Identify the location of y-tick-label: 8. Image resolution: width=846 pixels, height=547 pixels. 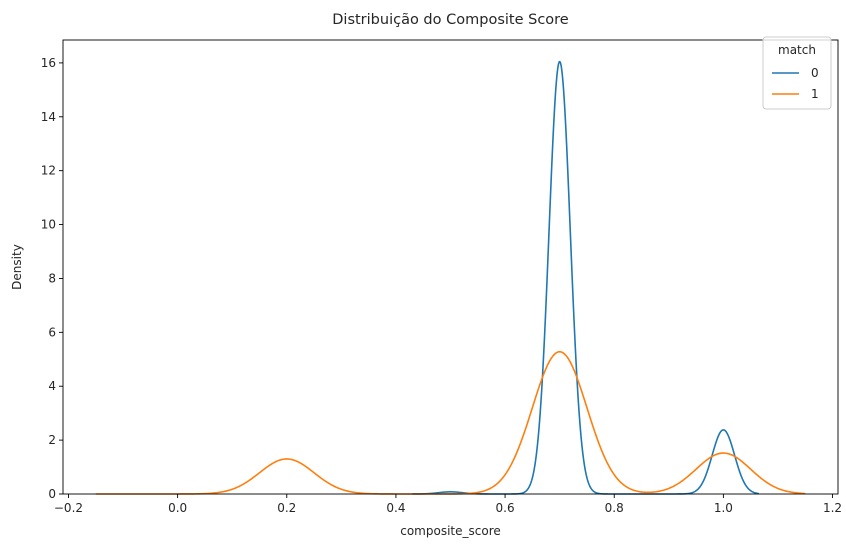
(52, 278).